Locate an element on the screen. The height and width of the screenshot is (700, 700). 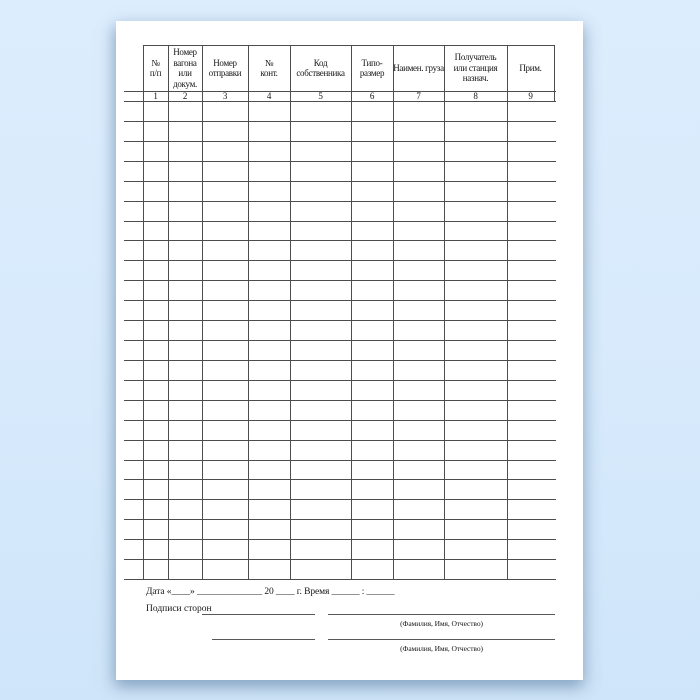
column-header-6: Типо- размер is located at coordinates (372, 68).